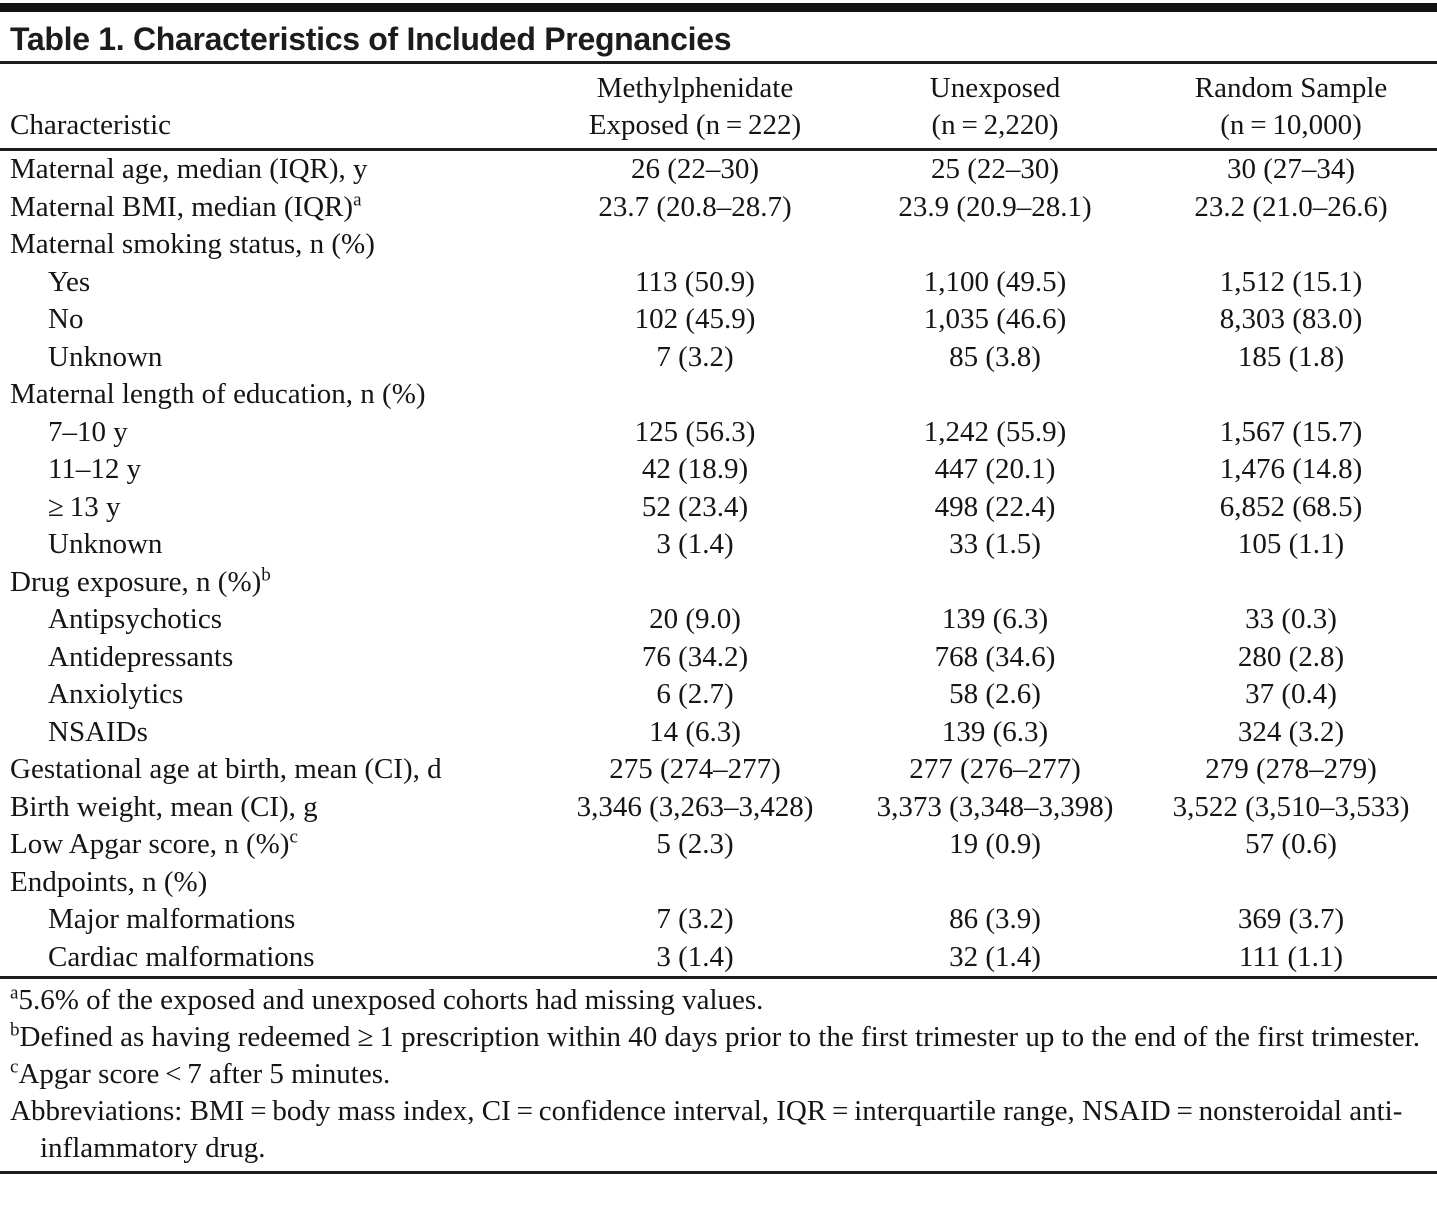  I want to click on cell-unexposed-value: 19 (0.9), so click(995, 844).